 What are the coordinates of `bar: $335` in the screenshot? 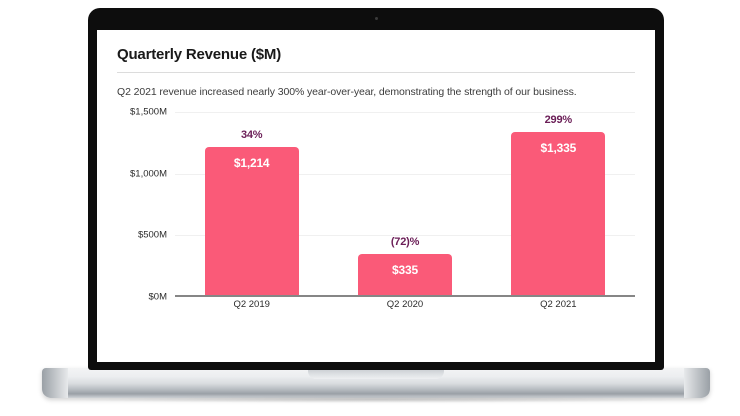 It's located at (404, 274).